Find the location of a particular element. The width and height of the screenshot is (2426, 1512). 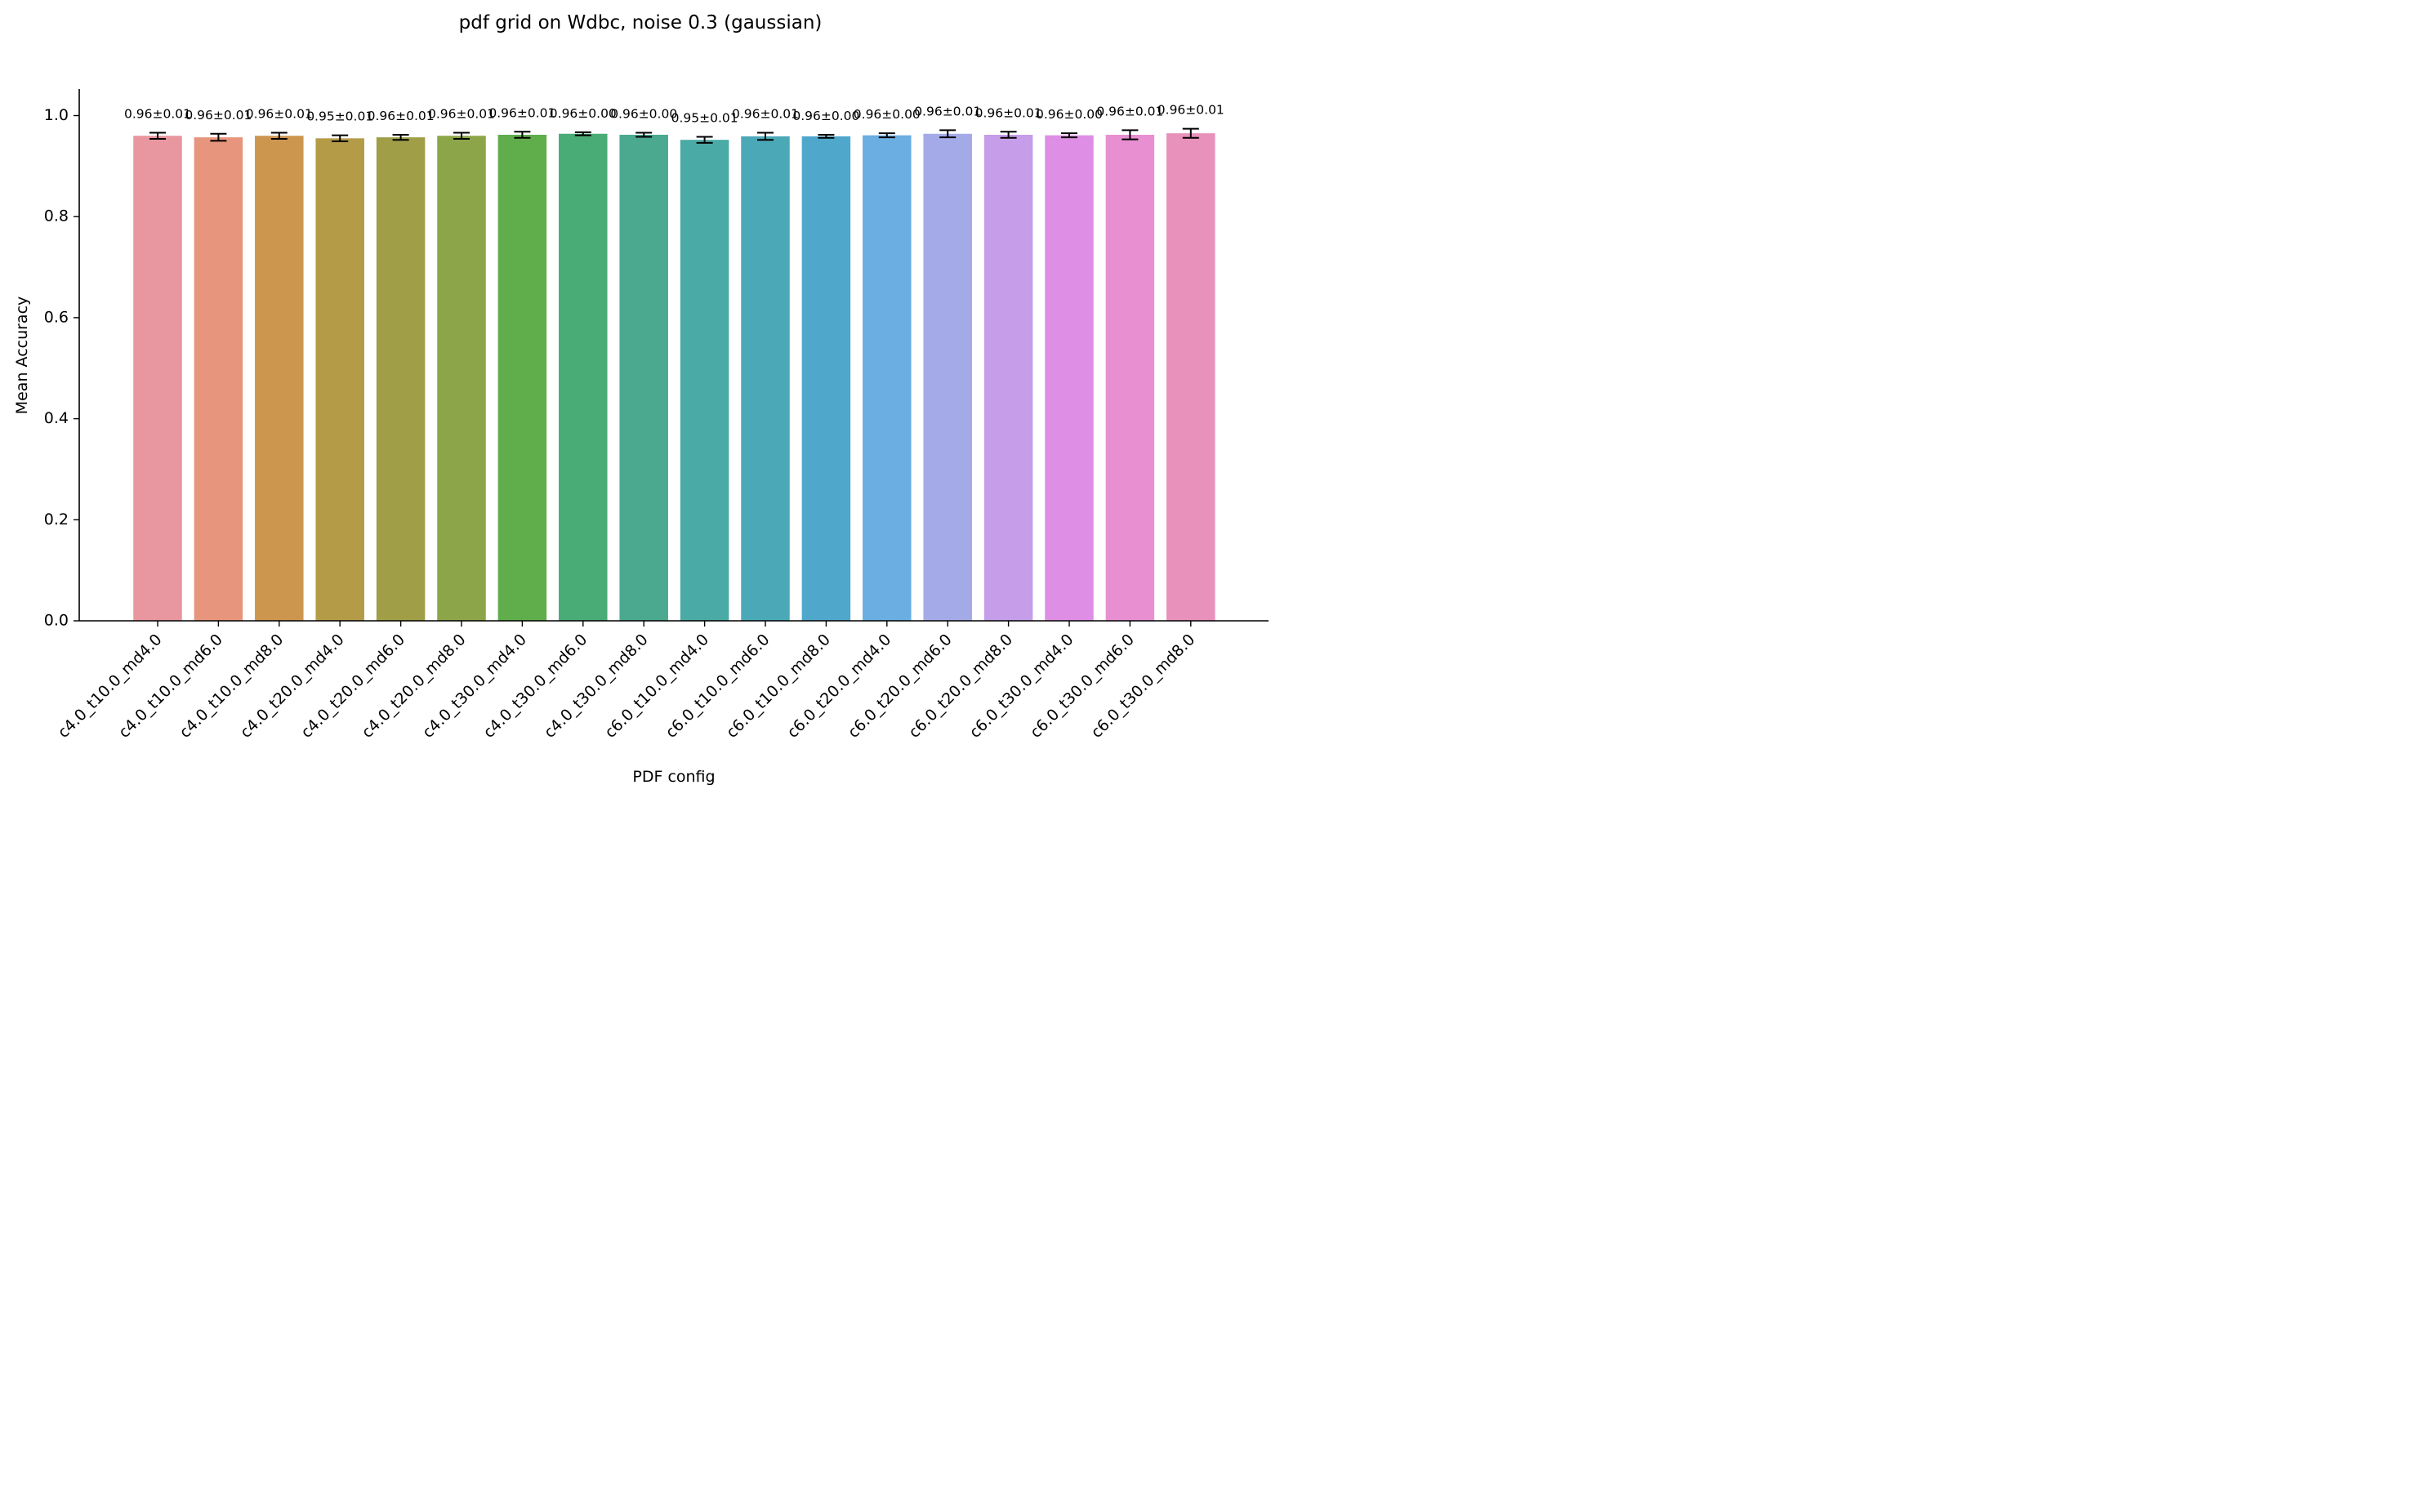

x-tick-label: c4.0_t10.0_md8.0 is located at coordinates (231, 687).